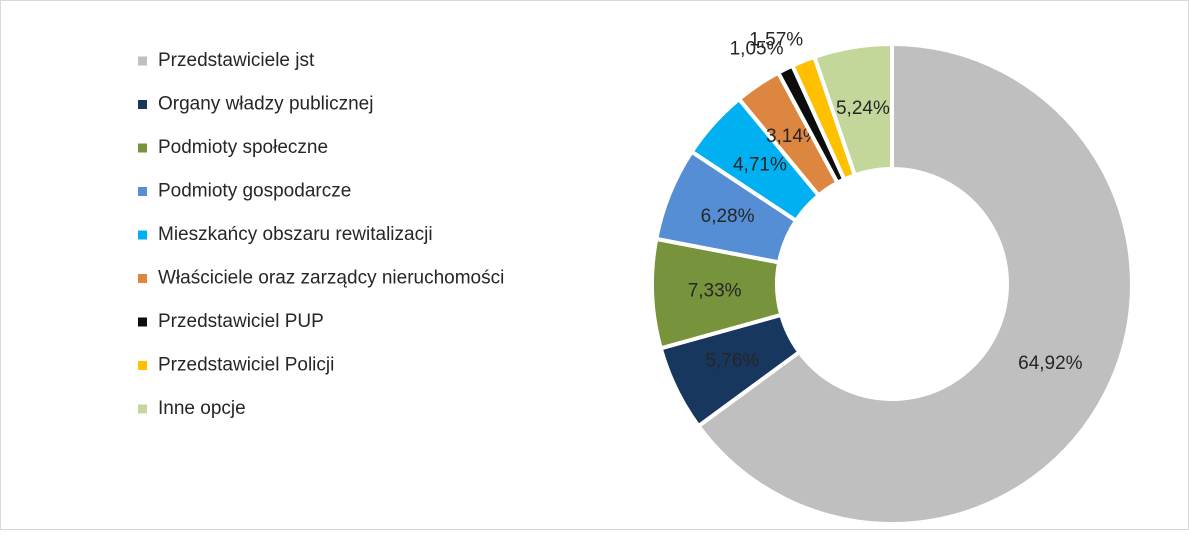 Image resolution: width=1189 pixels, height=535 pixels. Describe the element at coordinates (246, 365) in the screenshot. I see `legend-label: Przedstawiciel Policji` at that location.